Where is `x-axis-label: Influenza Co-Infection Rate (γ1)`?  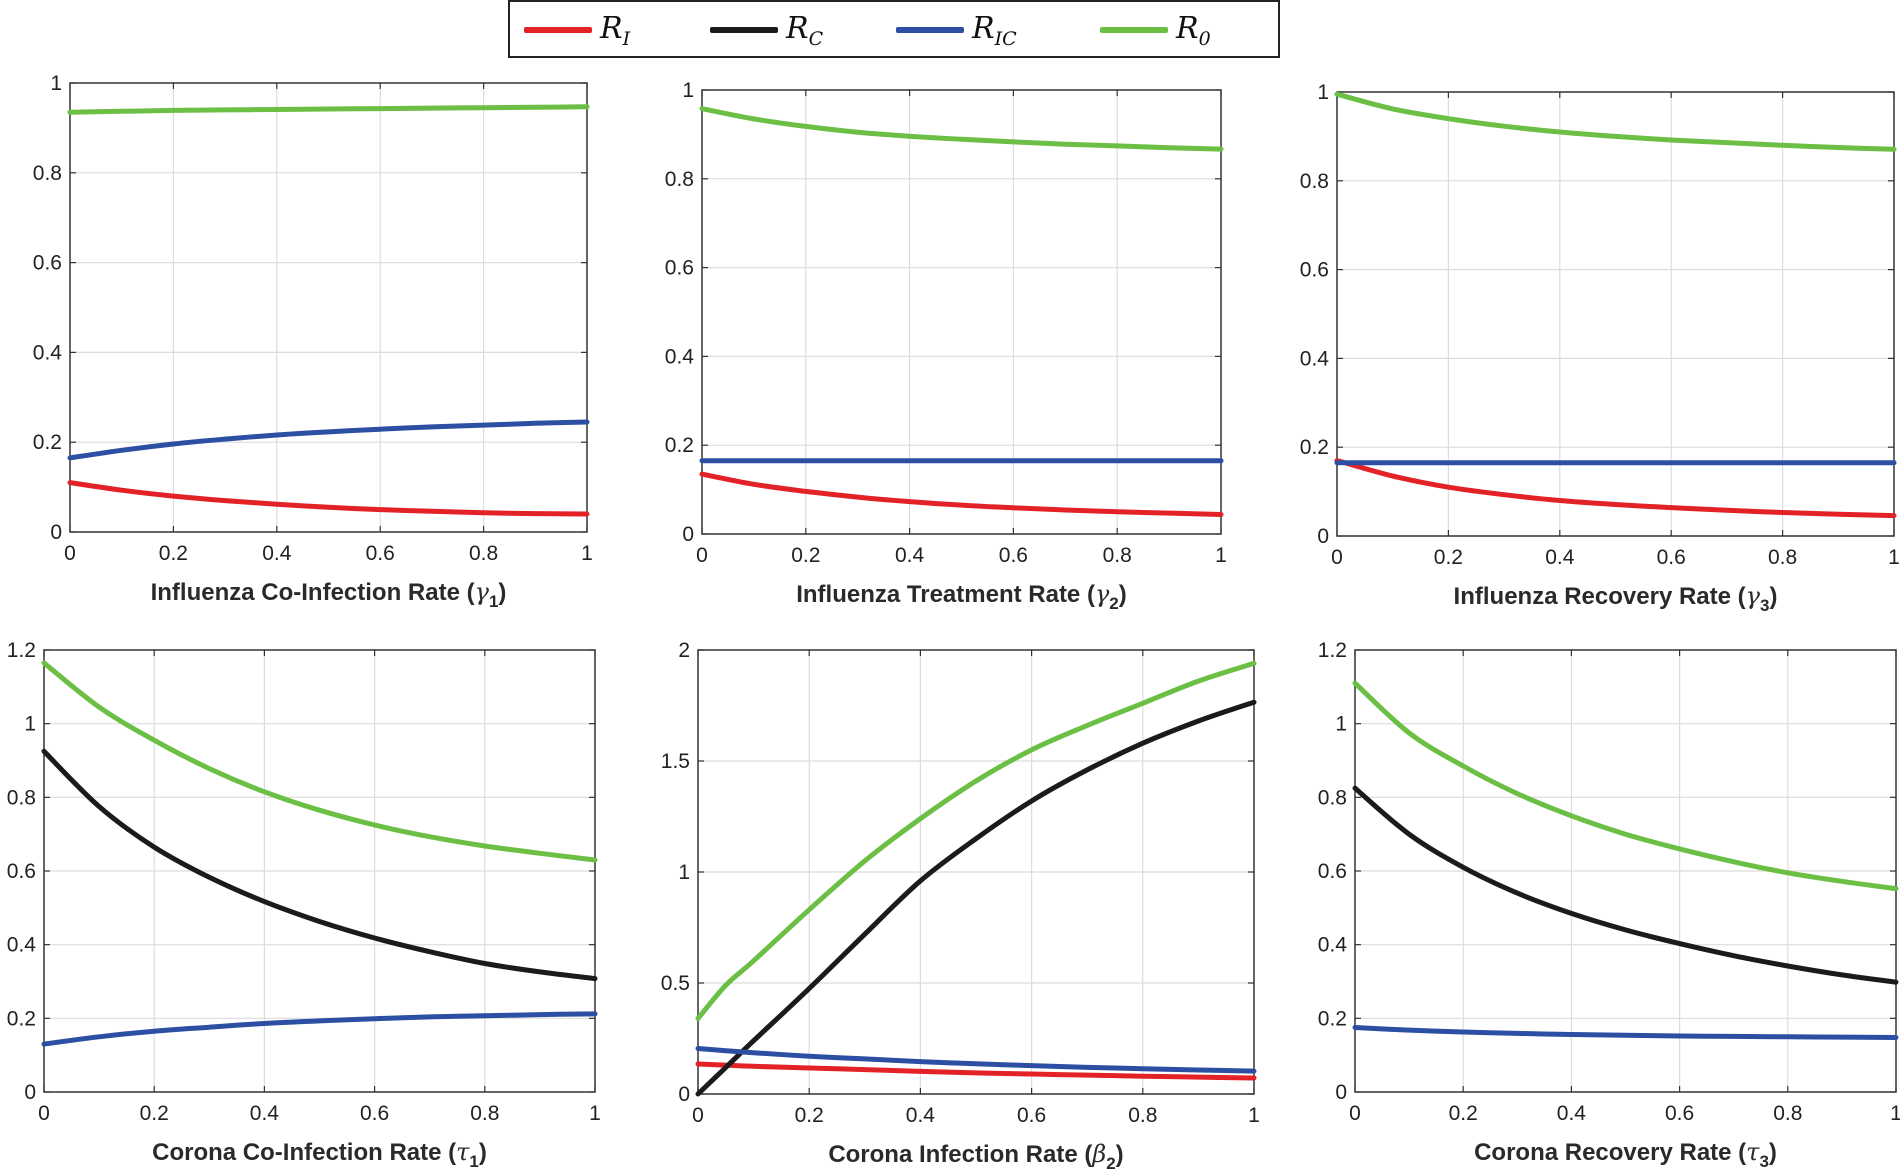 x-axis-label: Influenza Co-Infection Rate (γ1) is located at coordinates (329, 594).